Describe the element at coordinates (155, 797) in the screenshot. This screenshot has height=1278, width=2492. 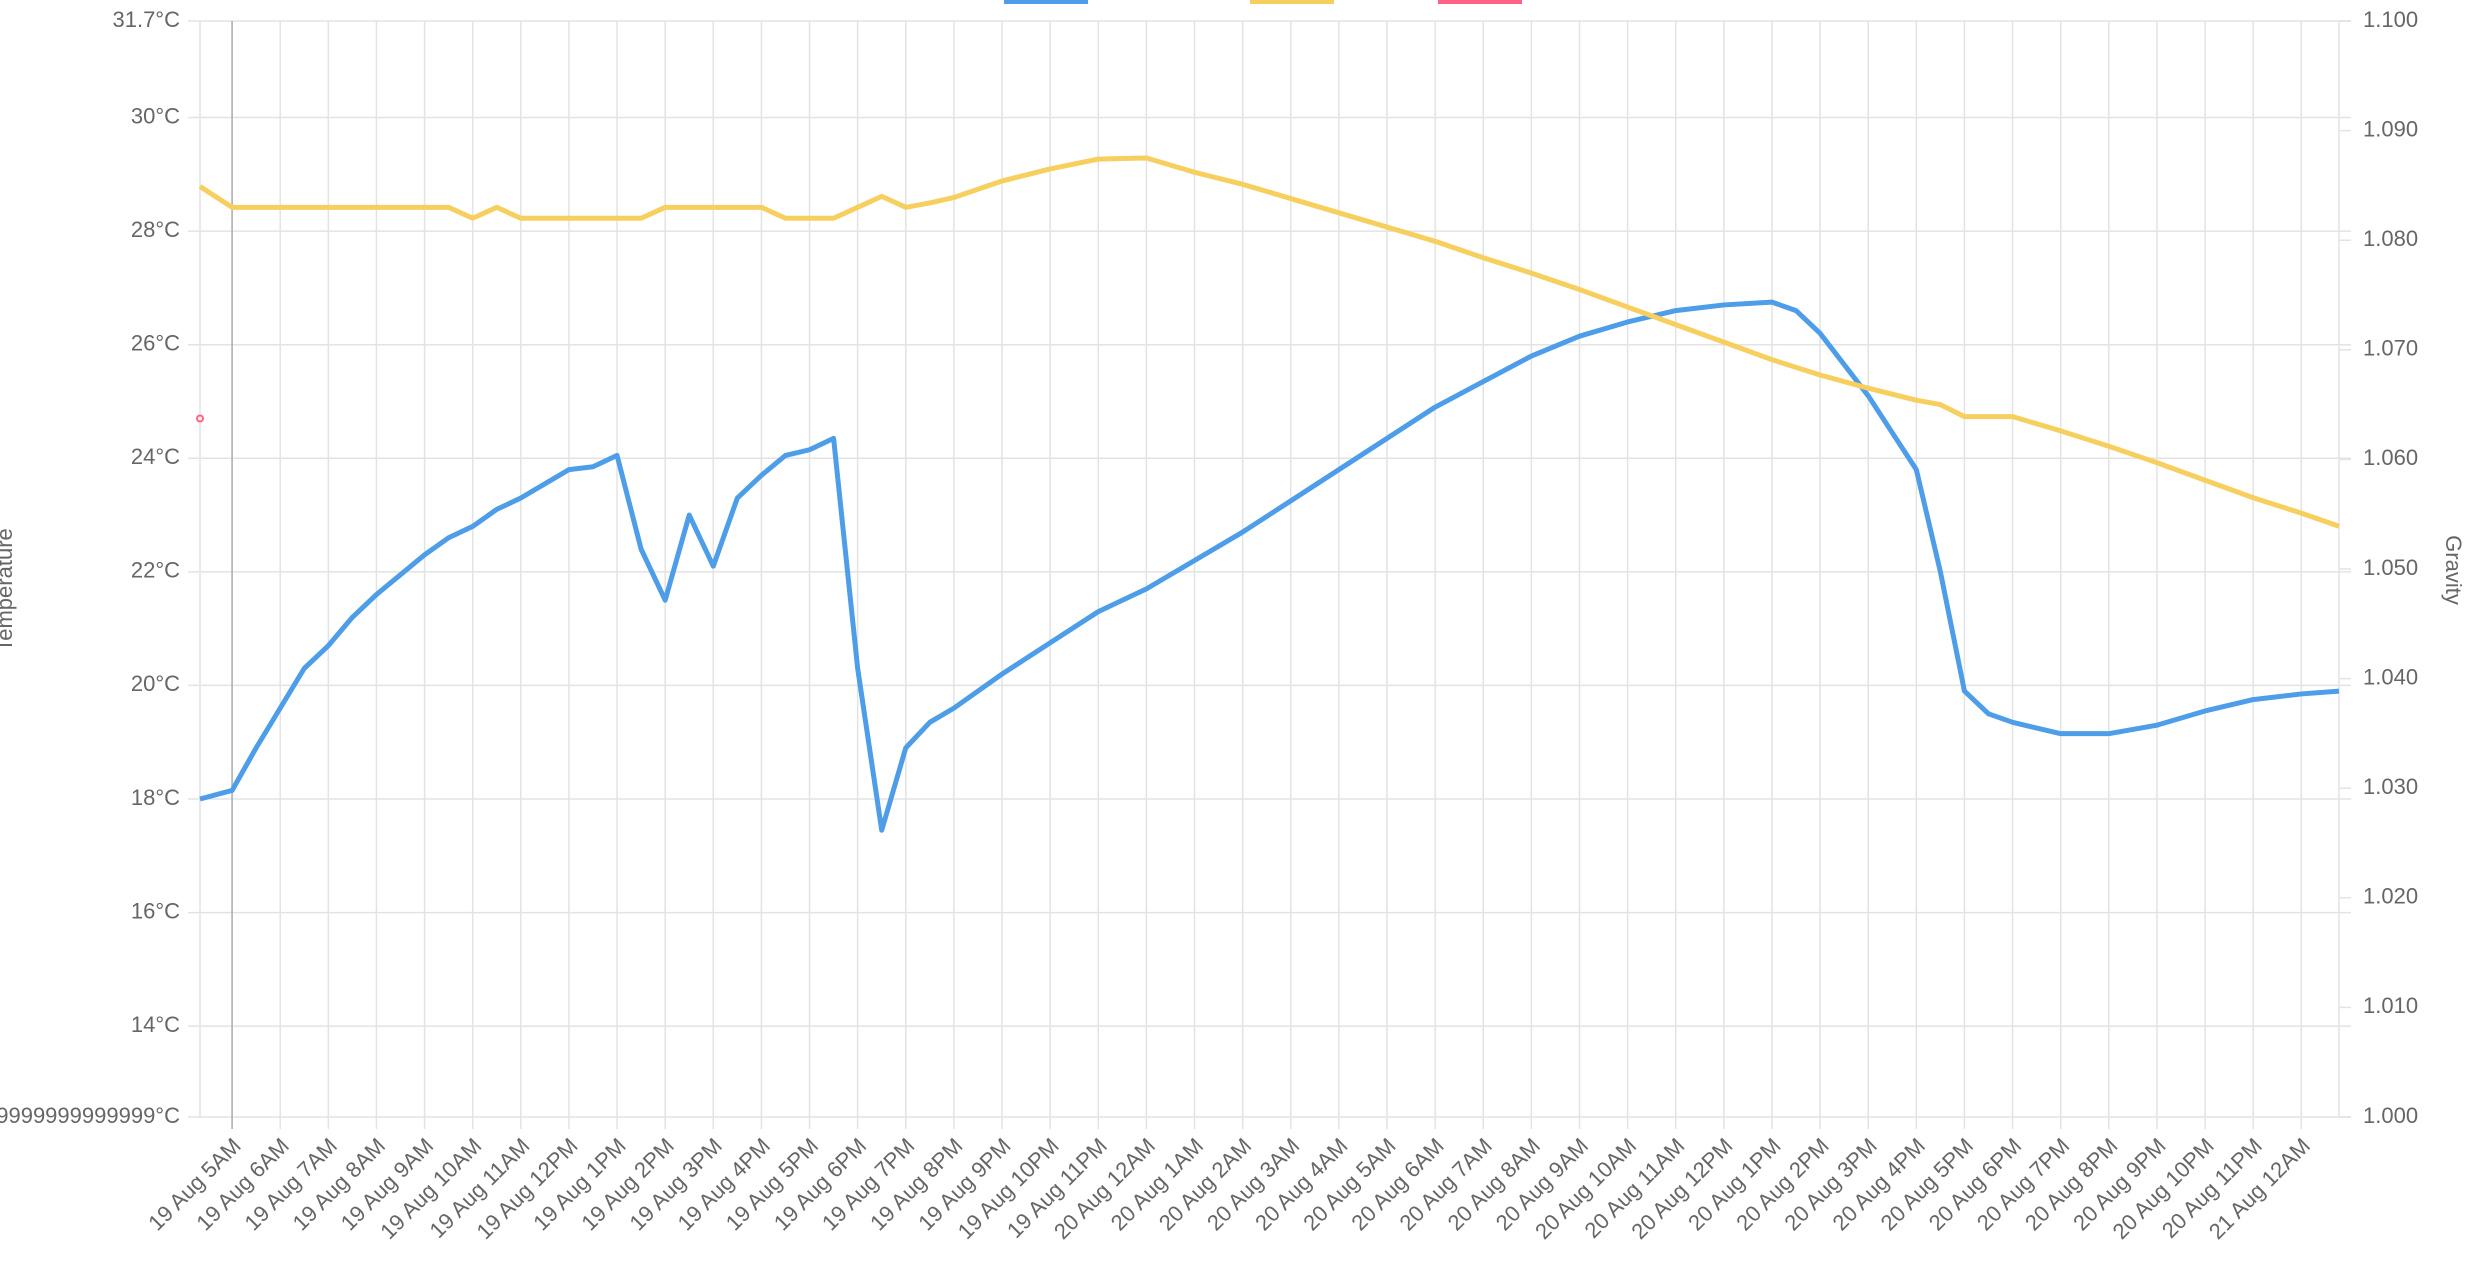
I see `y-tick-label: 18°C` at that location.